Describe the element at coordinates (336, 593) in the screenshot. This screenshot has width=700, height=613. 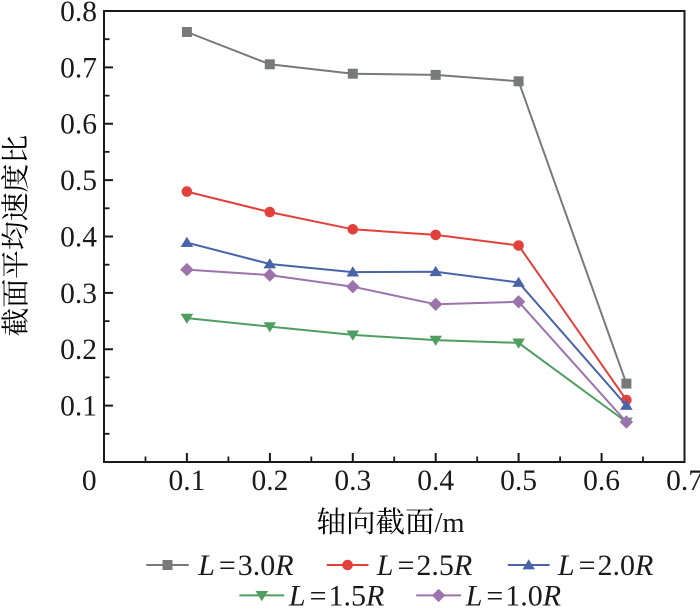
I see `svg-text:L=1.5R: L =1.5R` at that location.